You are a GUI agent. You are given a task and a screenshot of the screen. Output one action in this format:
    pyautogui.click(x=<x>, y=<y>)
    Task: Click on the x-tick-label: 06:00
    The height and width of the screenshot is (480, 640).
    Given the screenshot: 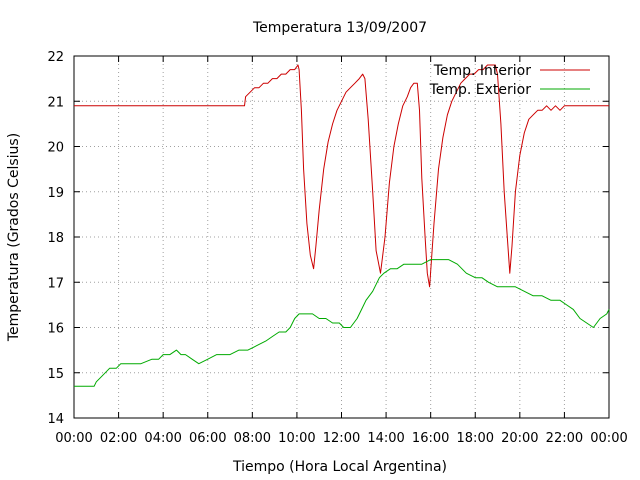 What is the action you would take?
    pyautogui.click(x=207, y=438)
    